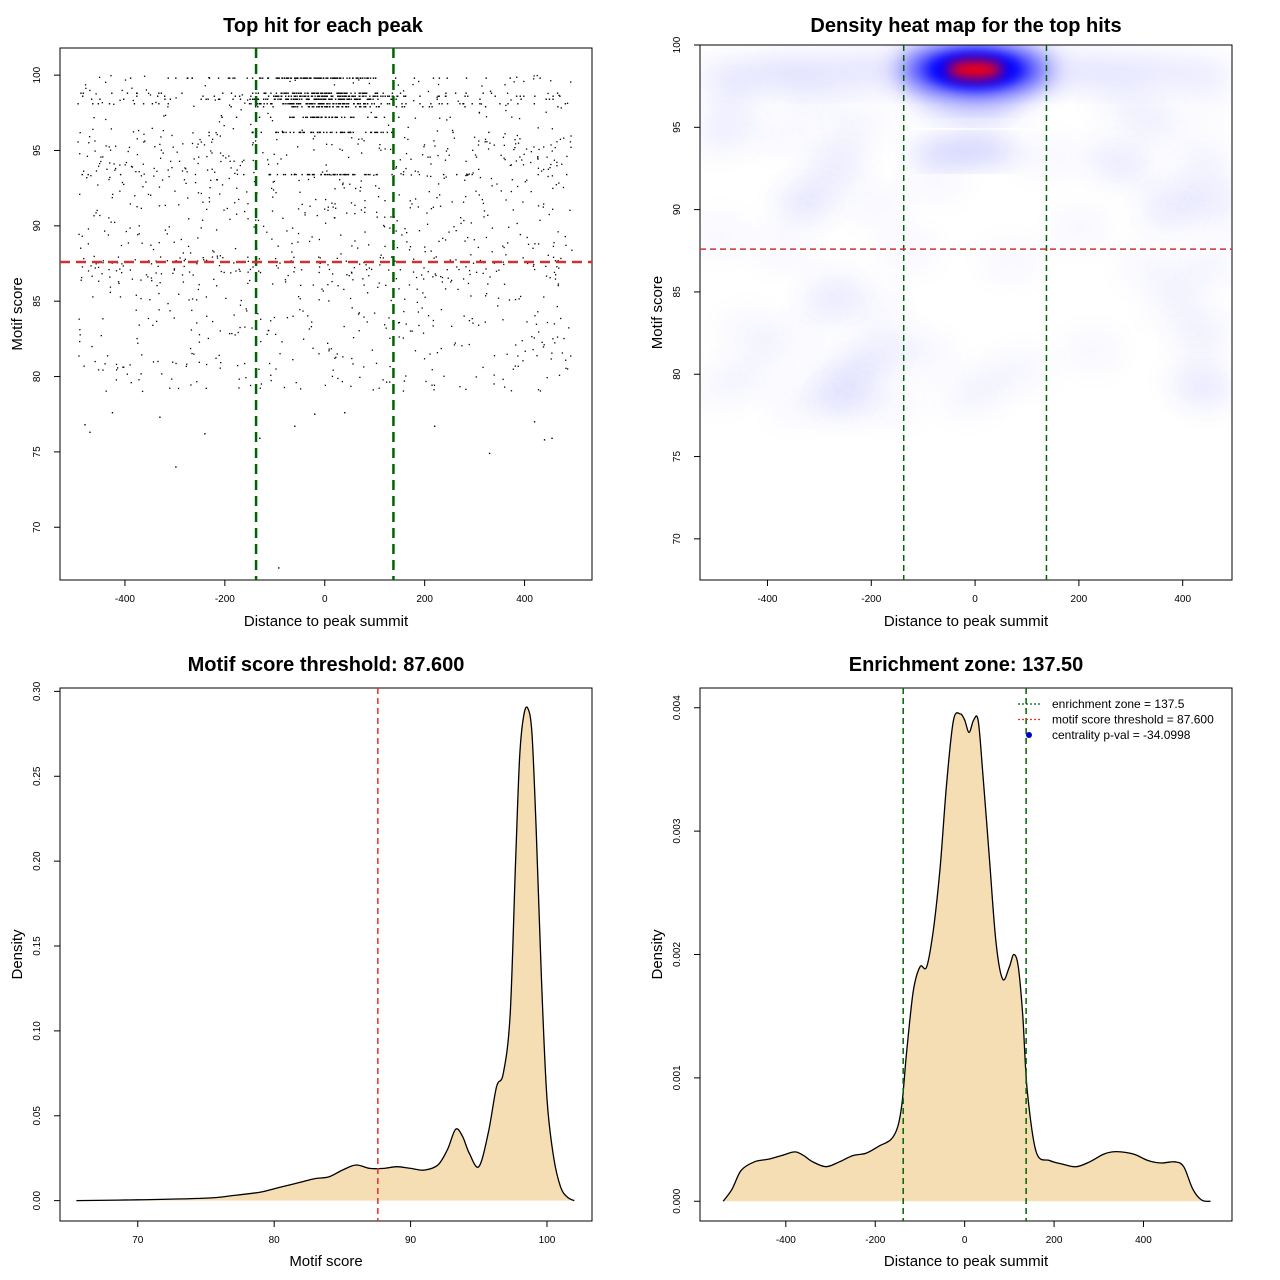 The height and width of the screenshot is (1280, 1280). What do you see at coordinates (677, 127) in the screenshot?
I see `heatmap-ytick-label: 95` at bounding box center [677, 127].